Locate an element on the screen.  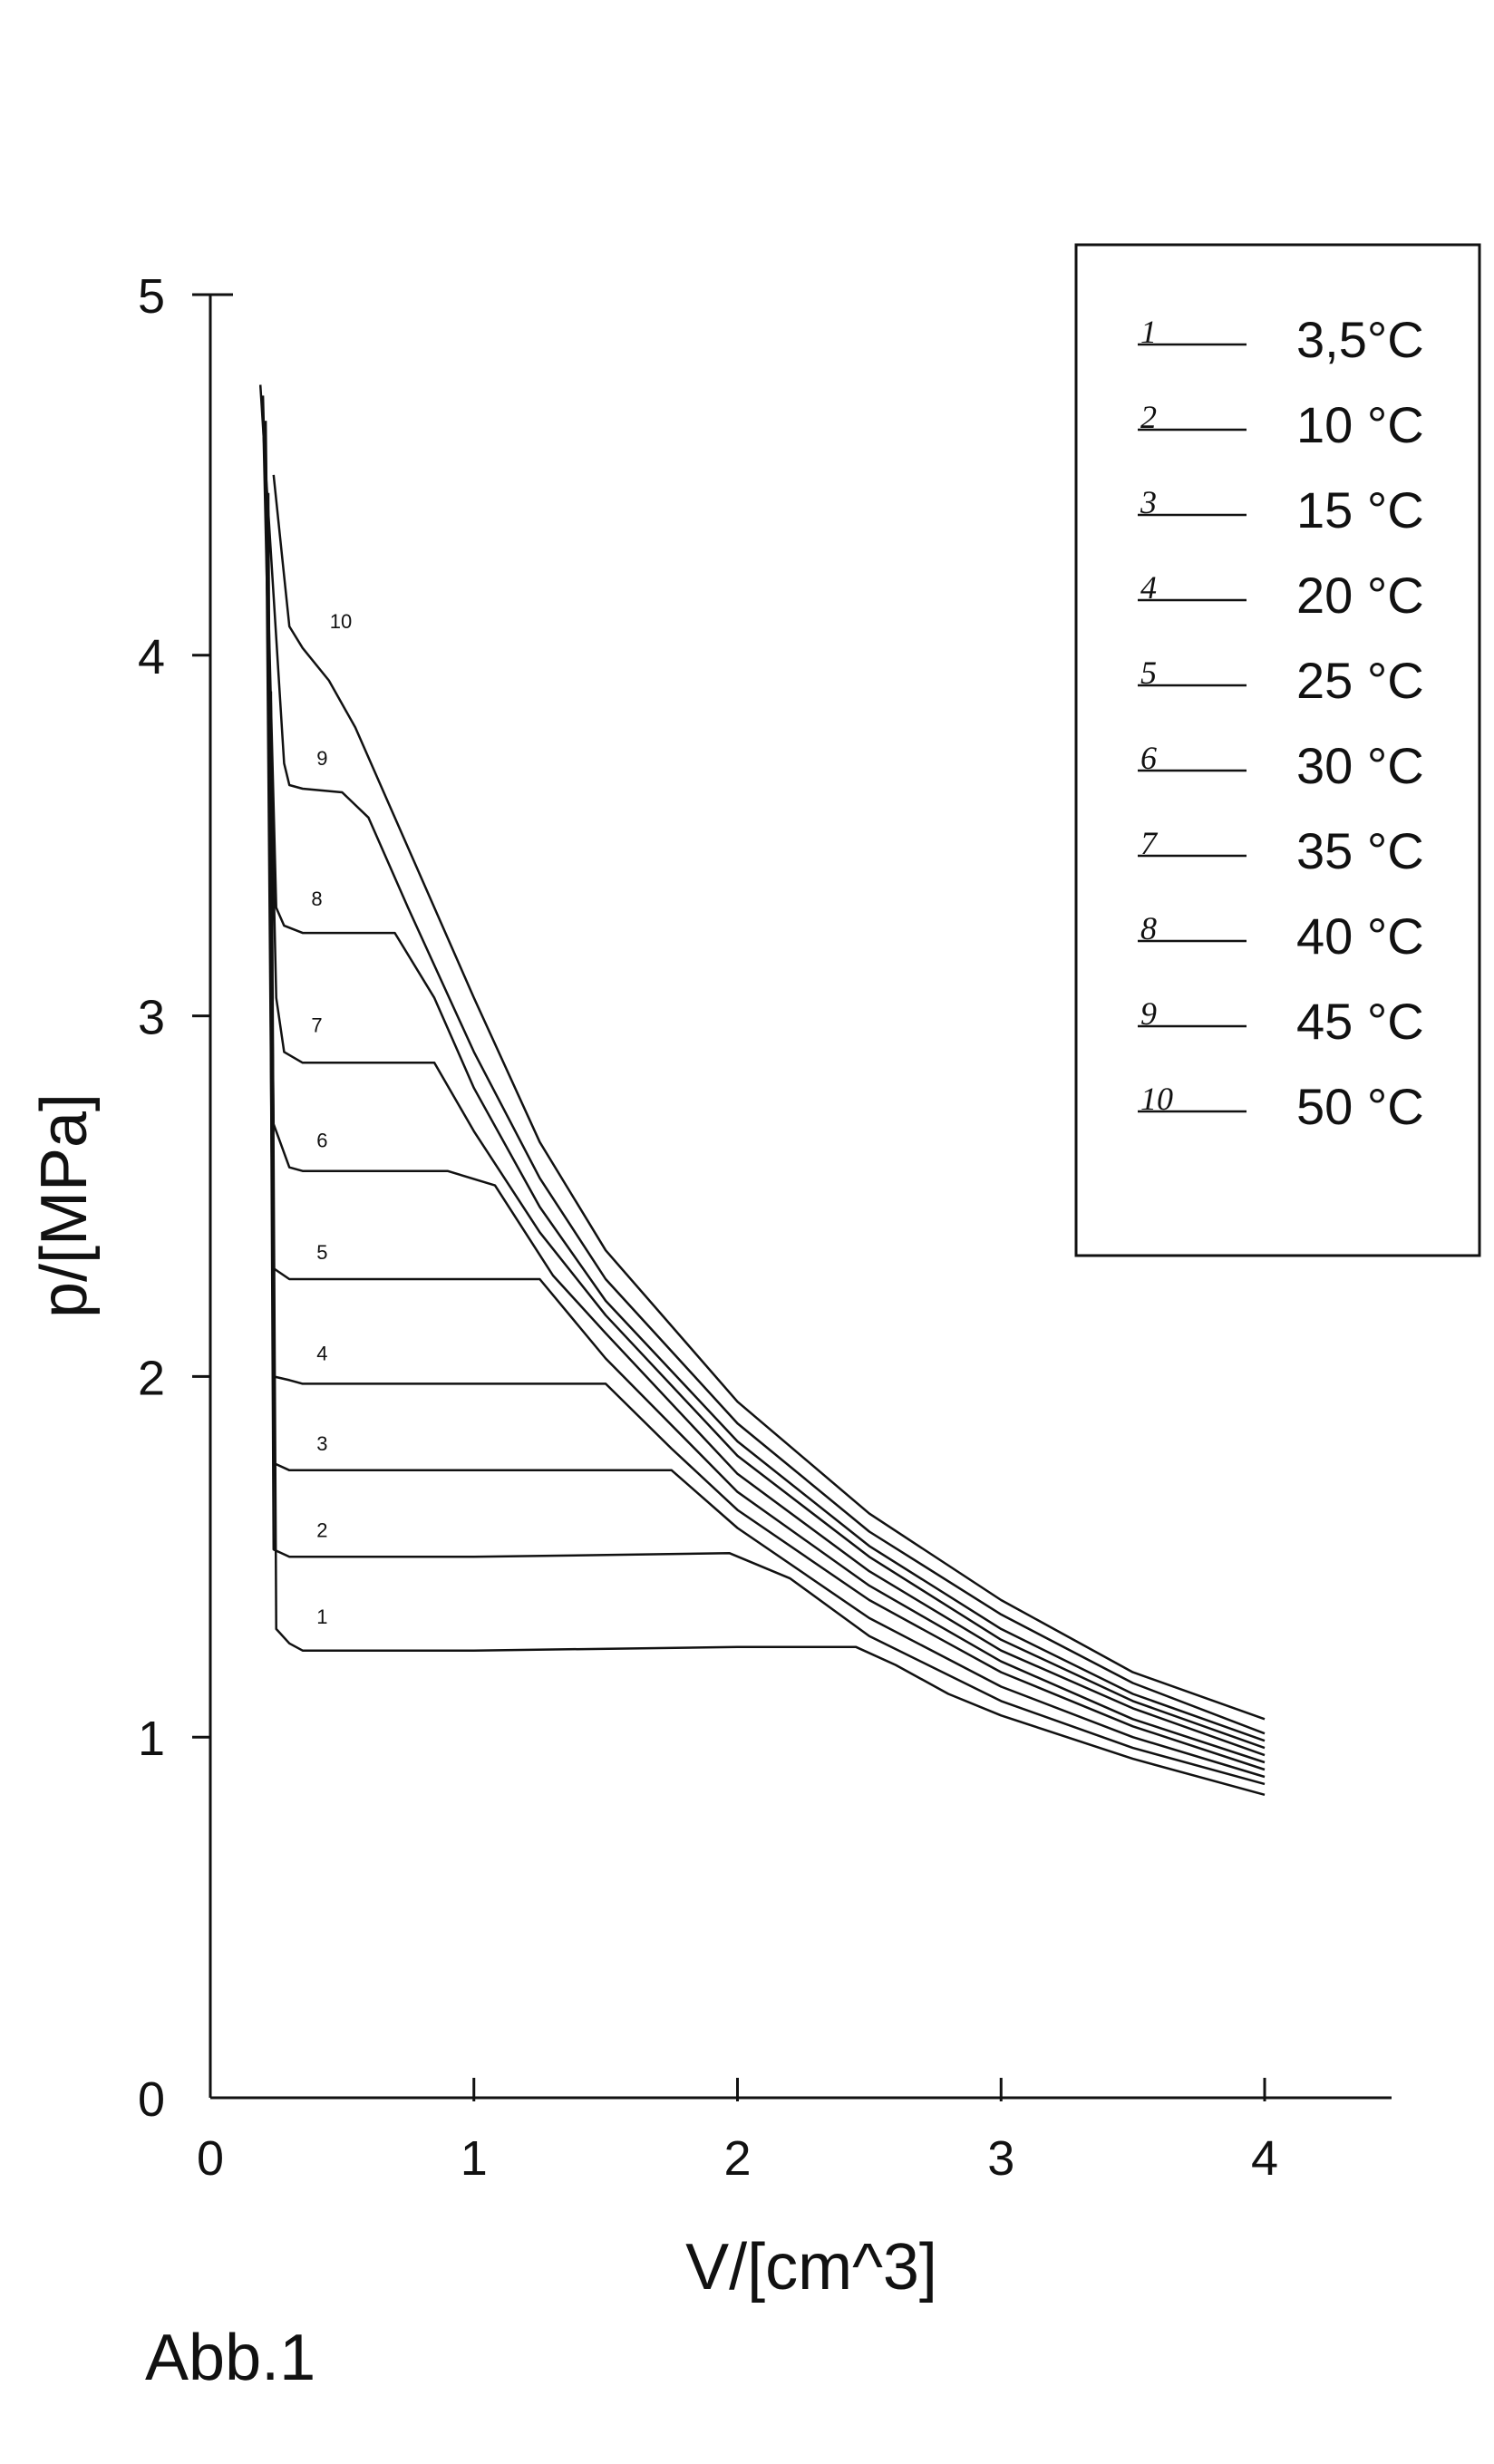
curve-labels: 1 2 3 4 5 6 7 8 9 10 is located at coordinates (331, 1119).